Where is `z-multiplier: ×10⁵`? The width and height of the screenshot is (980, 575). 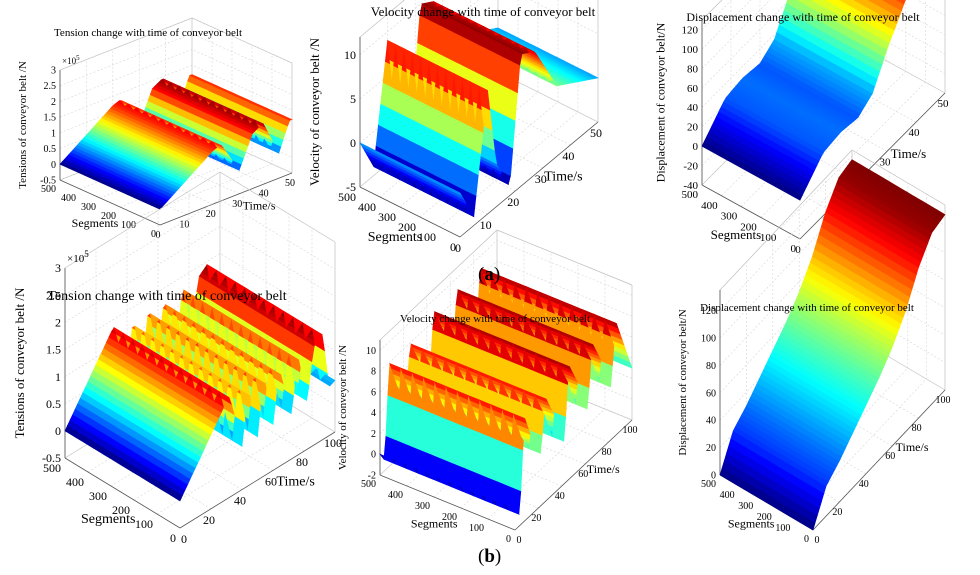 z-multiplier: ×10⁵ is located at coordinates (71, 60).